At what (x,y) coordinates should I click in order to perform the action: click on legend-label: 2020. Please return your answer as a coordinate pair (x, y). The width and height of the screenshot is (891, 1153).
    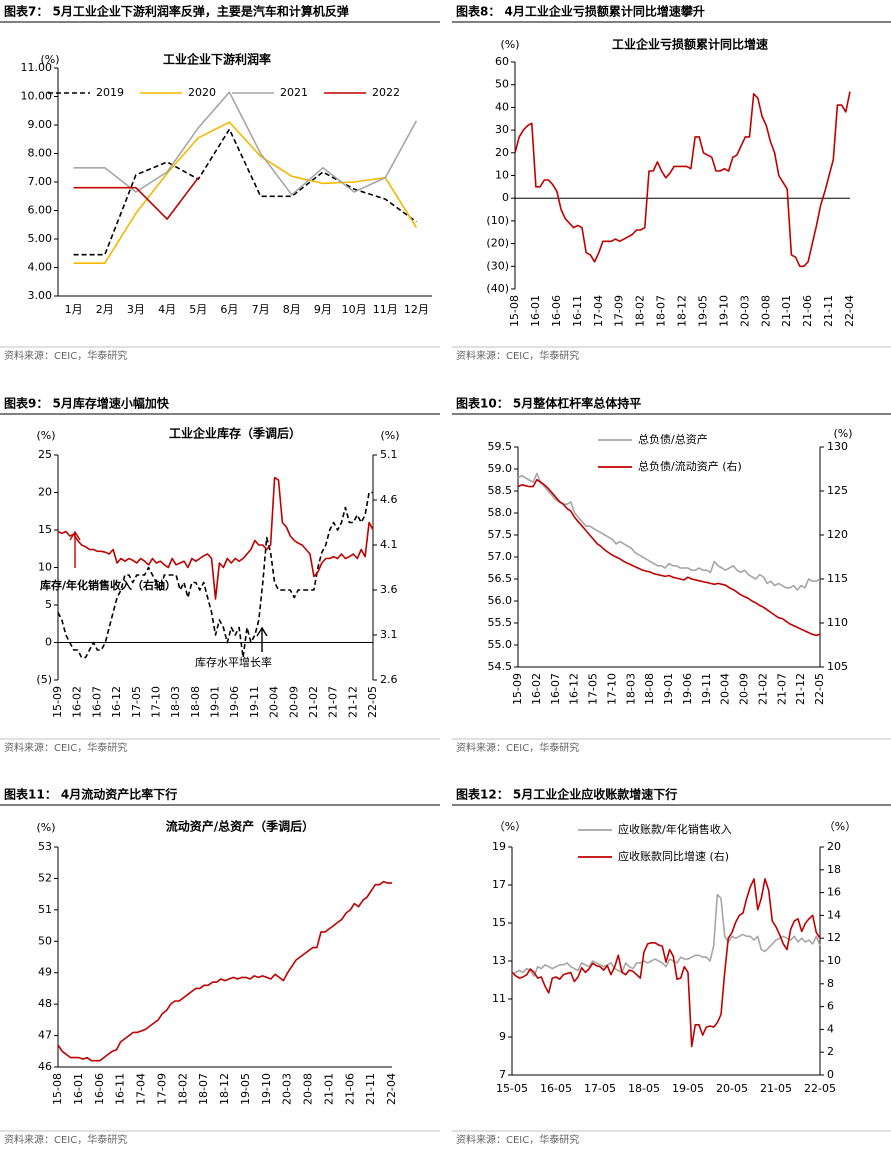
    Looking at the image, I should click on (202, 92).